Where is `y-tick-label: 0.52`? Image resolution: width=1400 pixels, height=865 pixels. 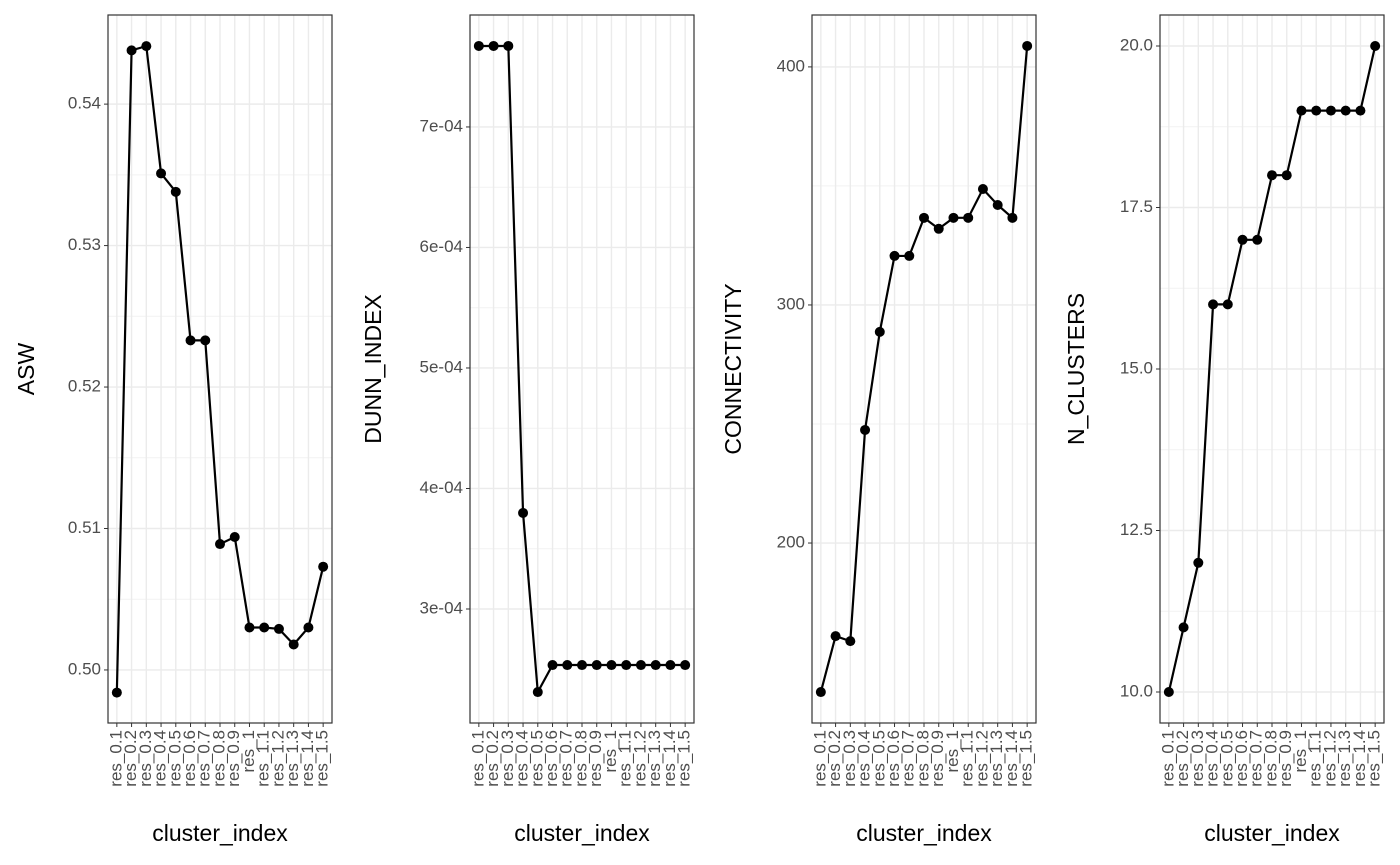 y-tick-label: 0.52 is located at coordinates (84, 386).